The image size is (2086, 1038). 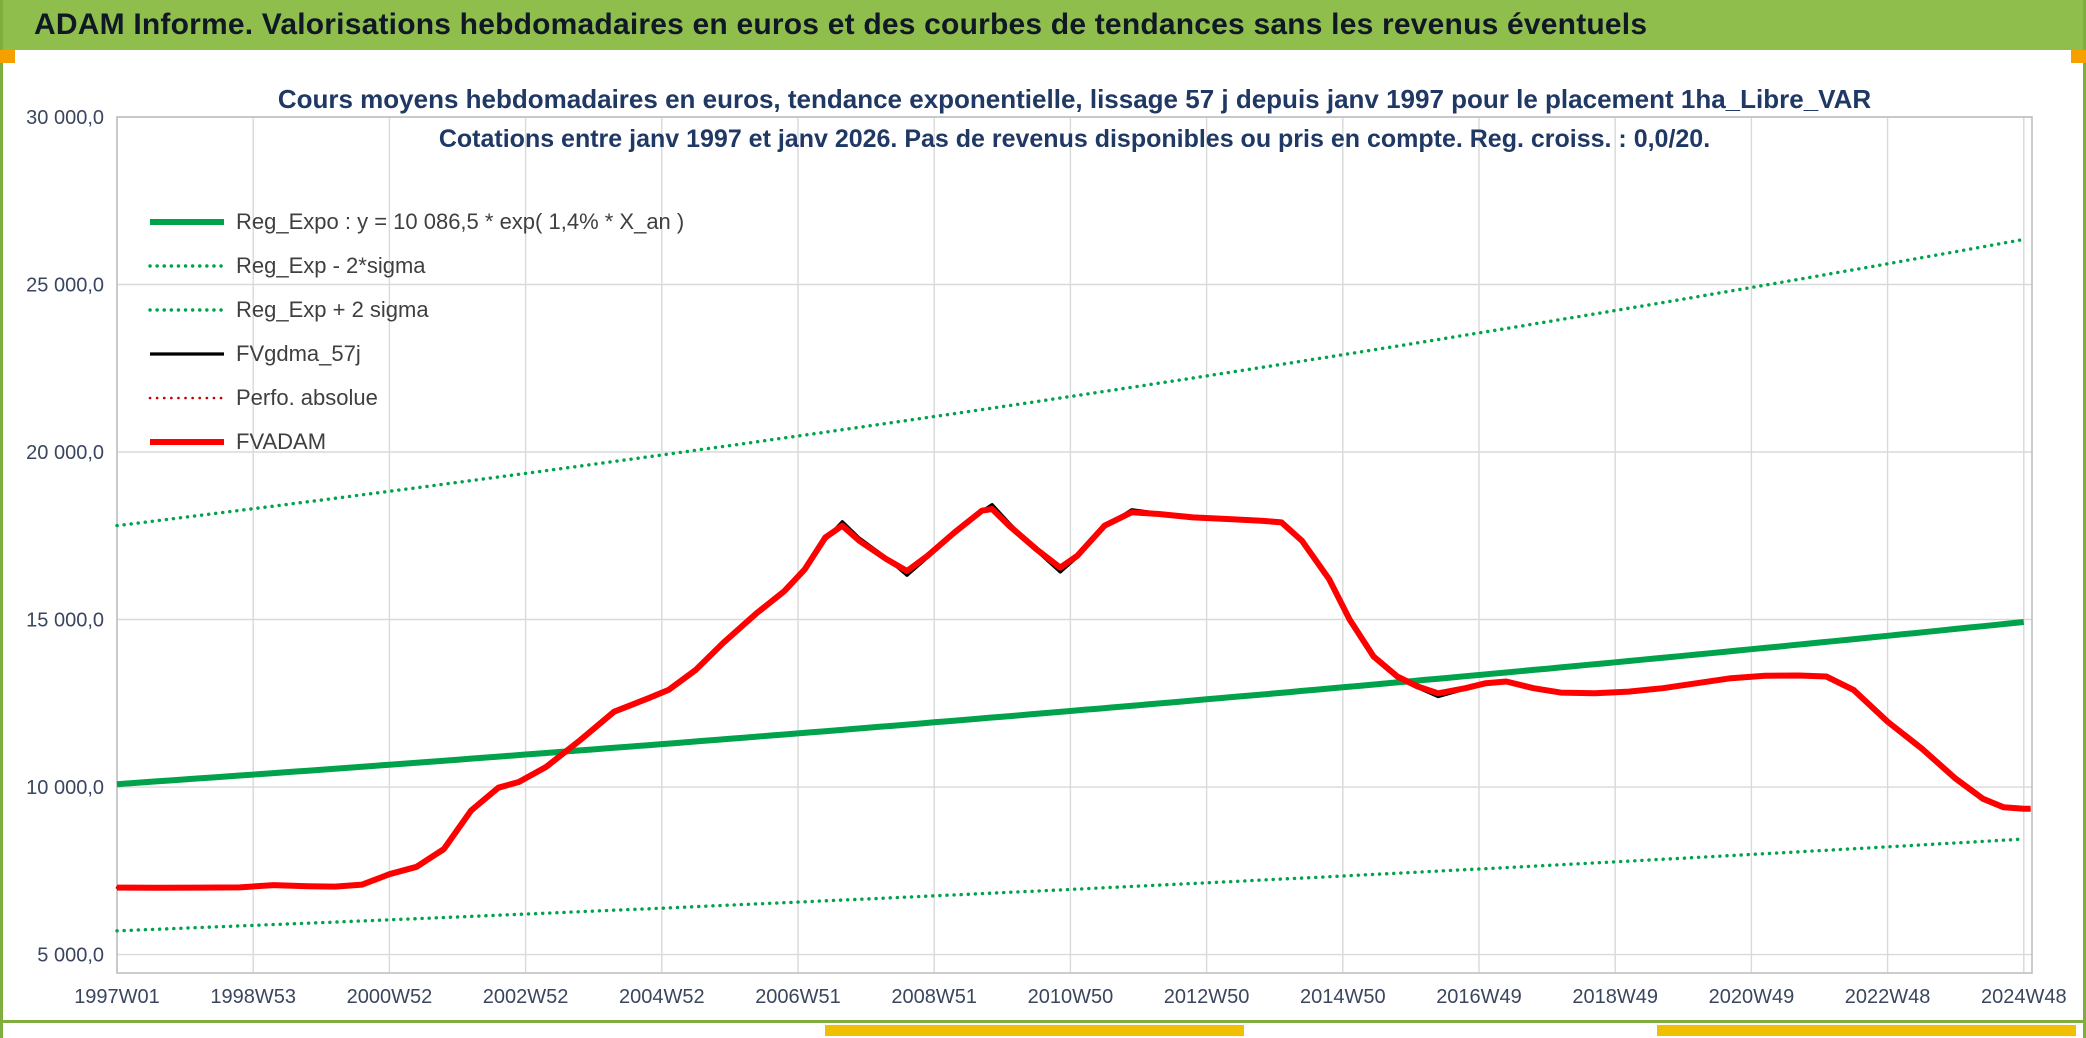 I want to click on legend-line-sample-plus2, so click(x=187, y=310).